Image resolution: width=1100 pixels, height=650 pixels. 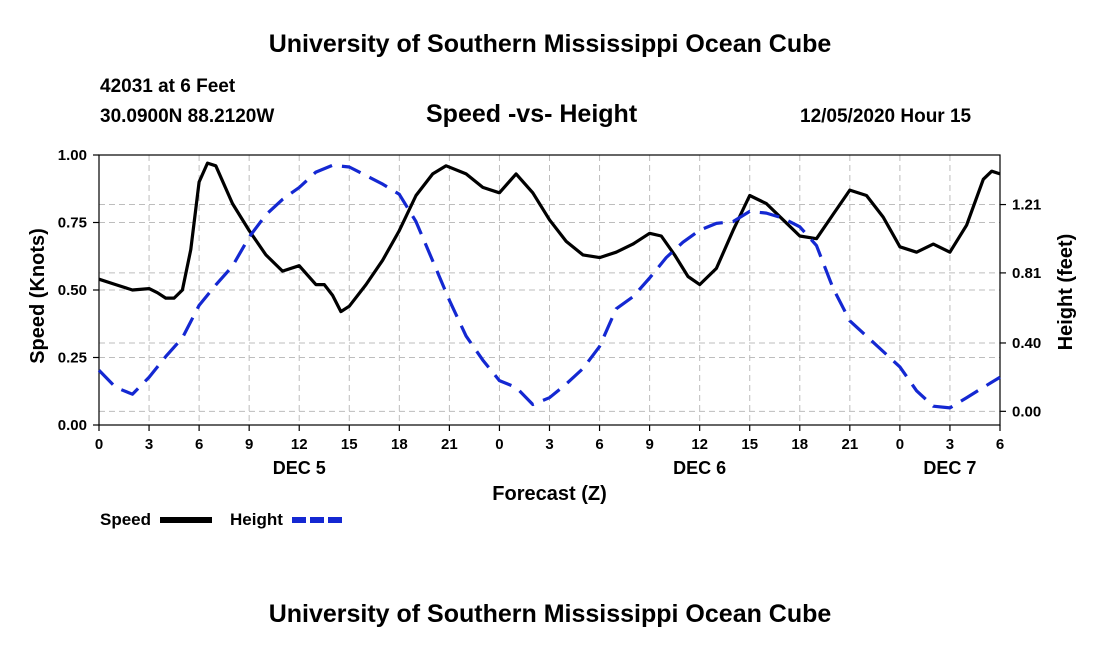 I want to click on x-day-label: DEC 6, so click(x=699, y=468).